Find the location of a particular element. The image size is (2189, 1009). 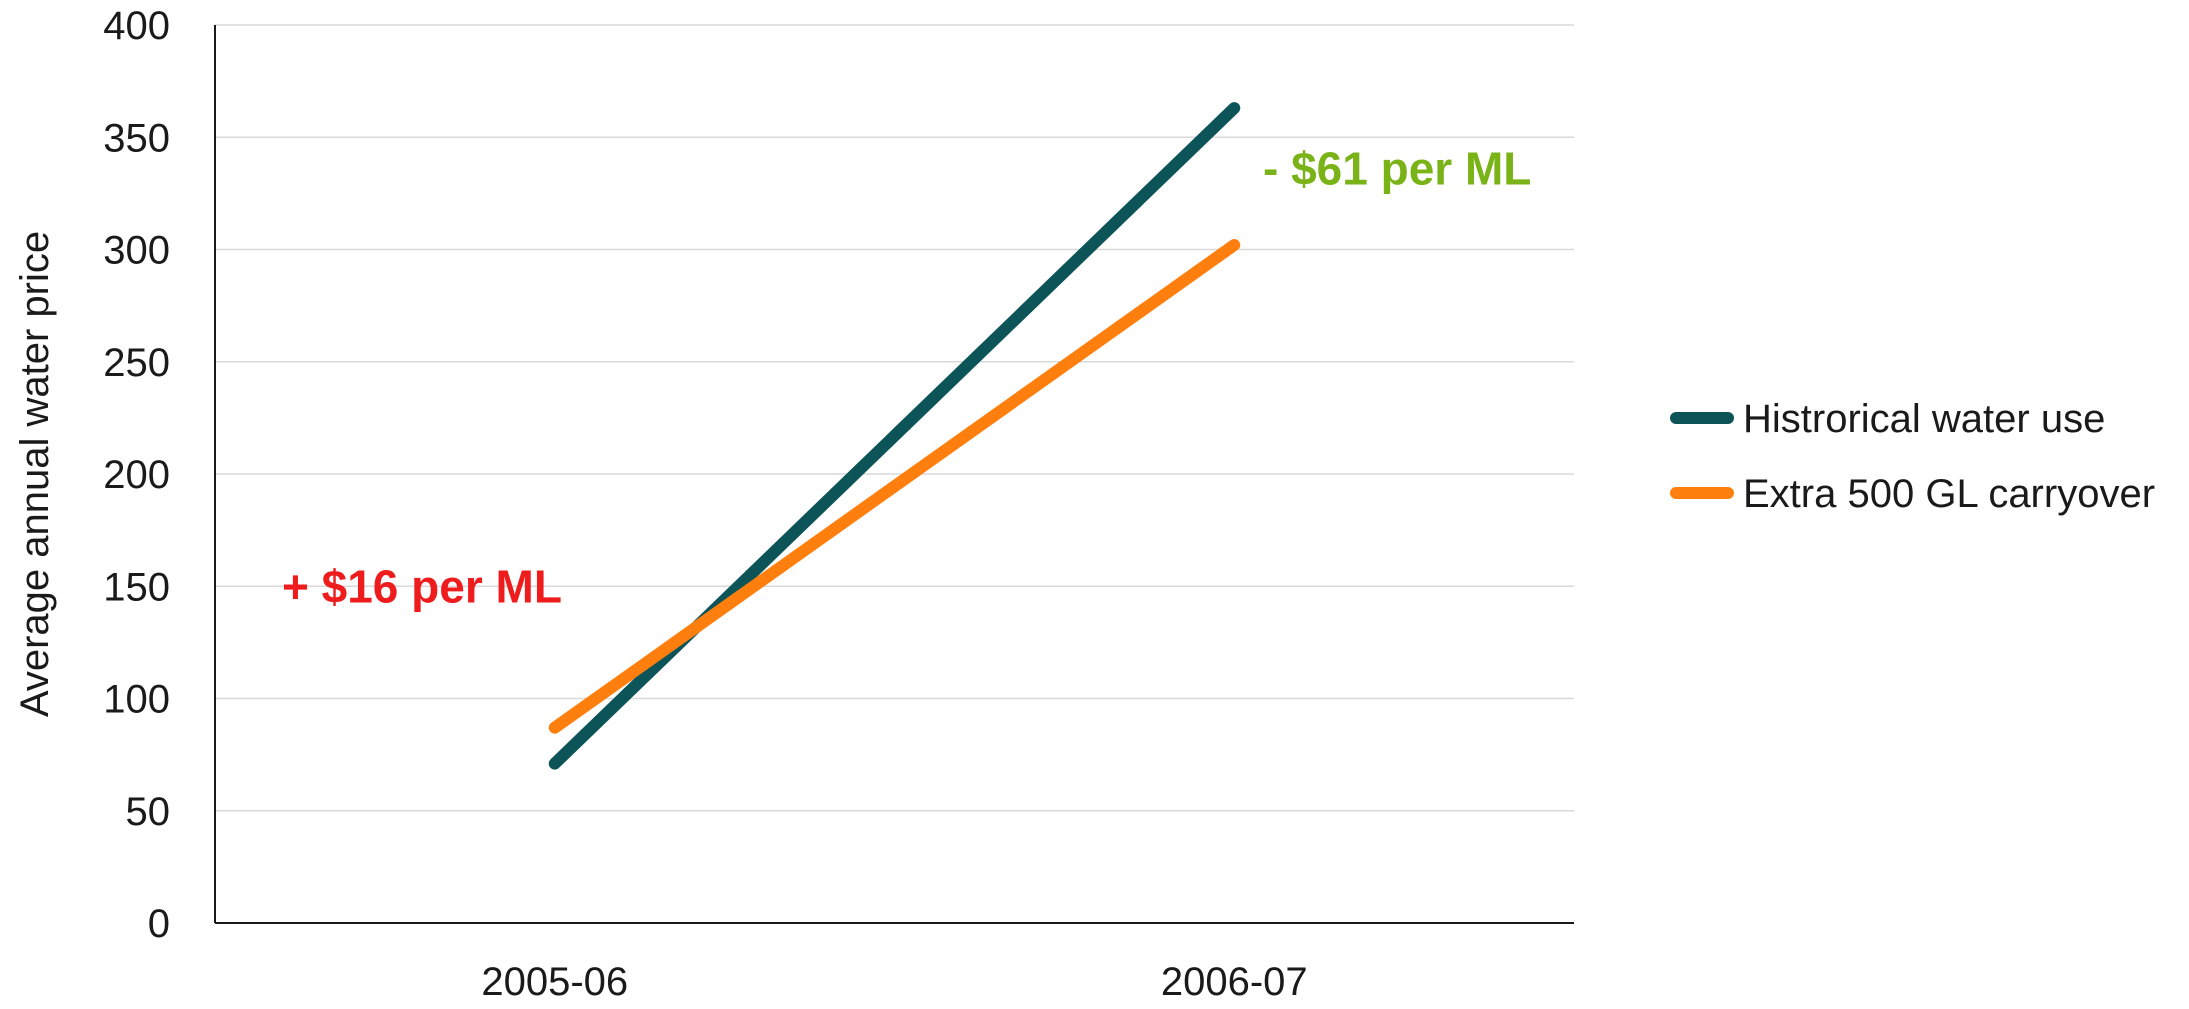

y-tick-label: 50 is located at coordinates (148, 812).